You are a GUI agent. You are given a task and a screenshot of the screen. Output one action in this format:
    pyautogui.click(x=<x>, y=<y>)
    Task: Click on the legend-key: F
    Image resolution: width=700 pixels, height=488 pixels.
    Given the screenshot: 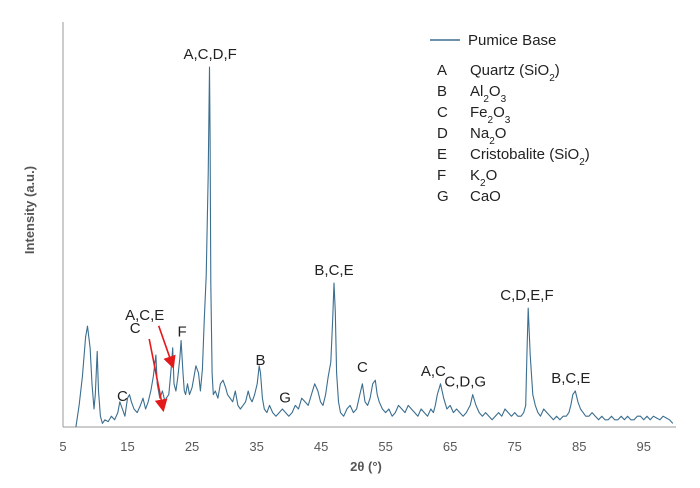 What is the action you would take?
    pyautogui.click(x=441, y=175)
    